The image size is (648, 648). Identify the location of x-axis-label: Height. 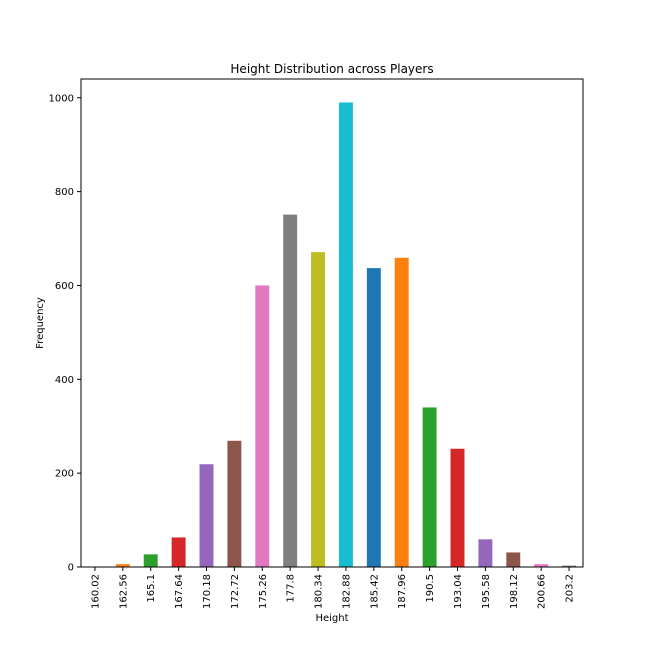
(331, 618).